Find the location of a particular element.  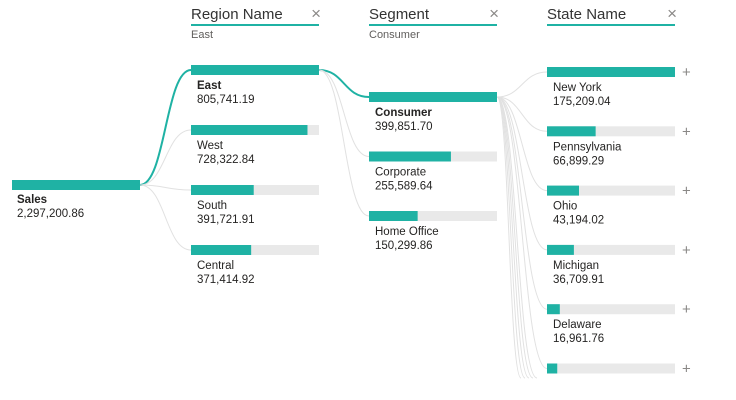

column-header-state-name: State Name × is located at coordinates (612, 24).